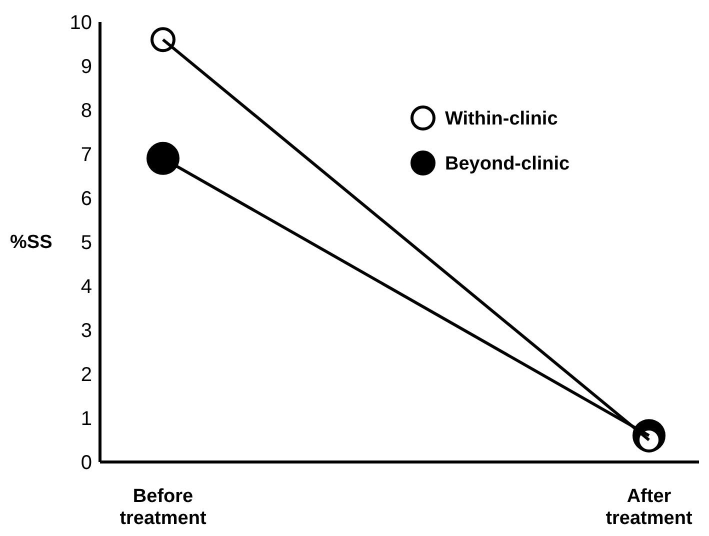  What do you see at coordinates (86, 199) in the screenshot?
I see `y-tick-label: 6` at bounding box center [86, 199].